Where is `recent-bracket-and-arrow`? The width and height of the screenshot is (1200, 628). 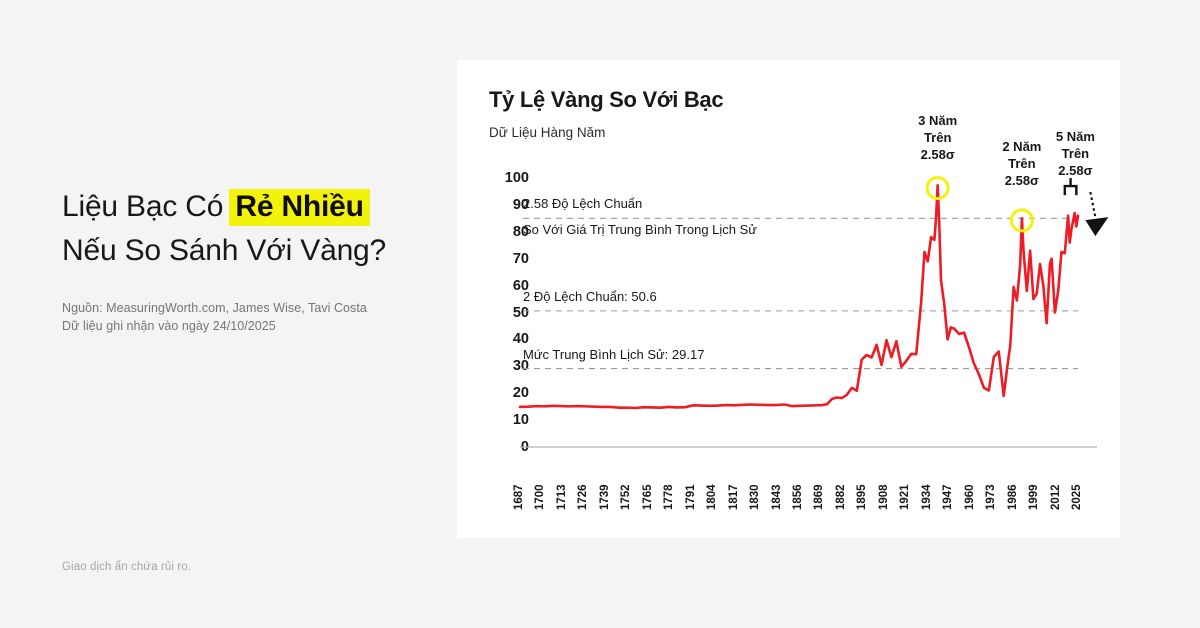
recent-bracket-and-arrow is located at coordinates (1086, 207).